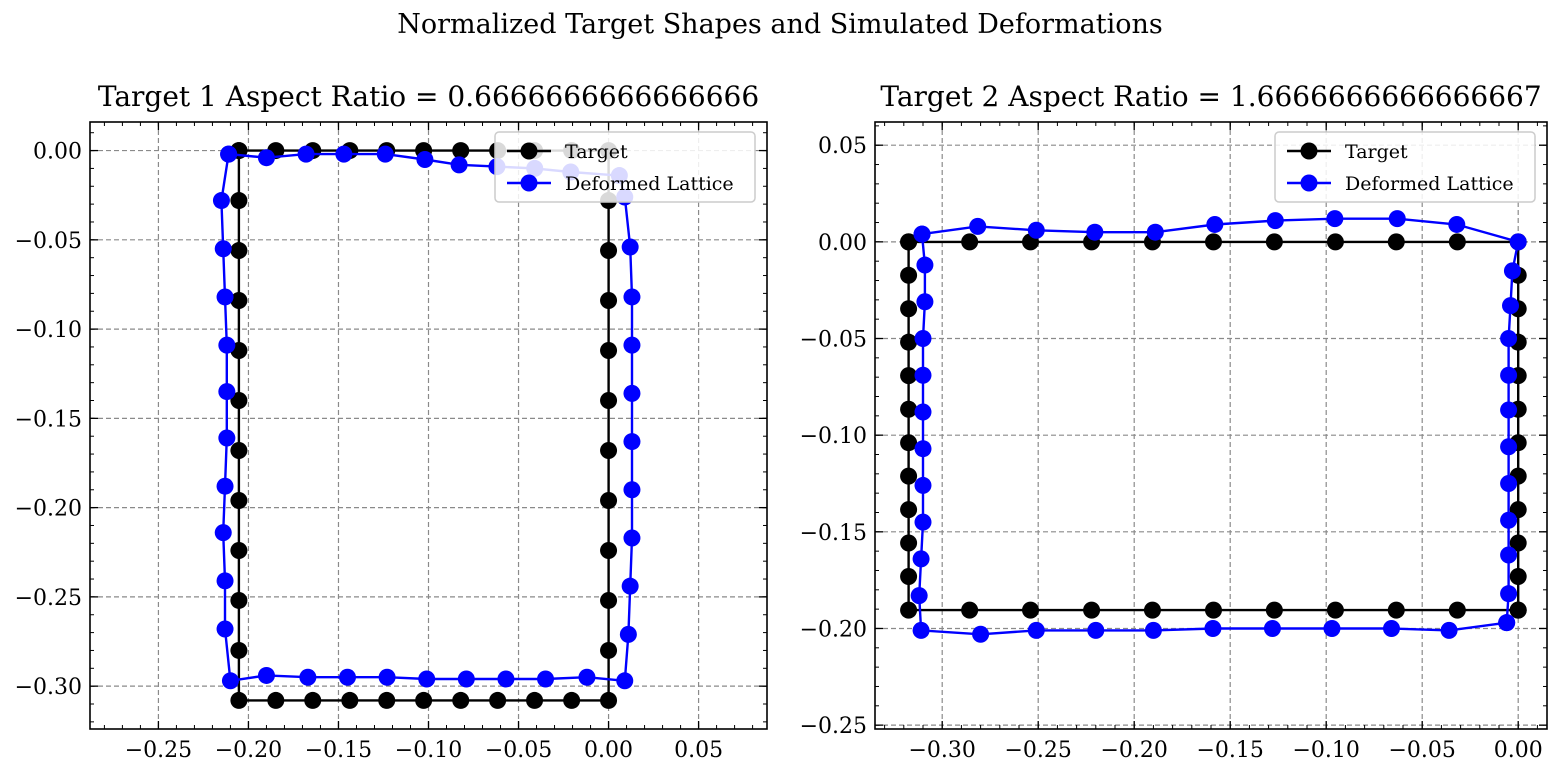  I want to click on p2-ytick-label-6: −0.25, so click(833, 726).